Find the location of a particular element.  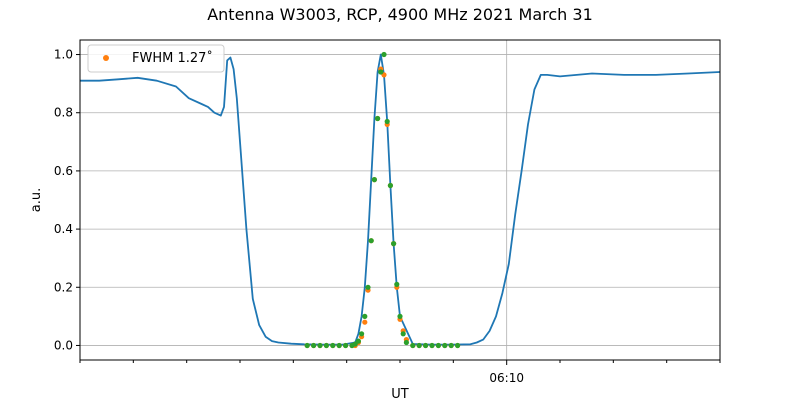

y-axis-label: a.u. is located at coordinates (36, 200).